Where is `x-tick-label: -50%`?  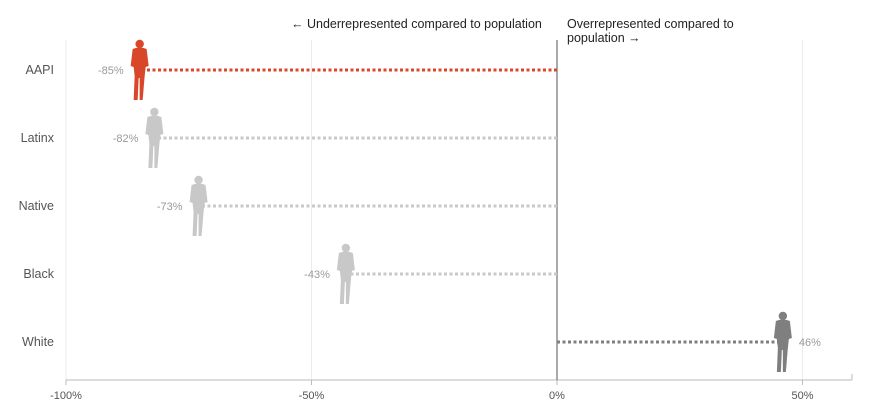 x-tick-label: -50% is located at coordinates (312, 396).